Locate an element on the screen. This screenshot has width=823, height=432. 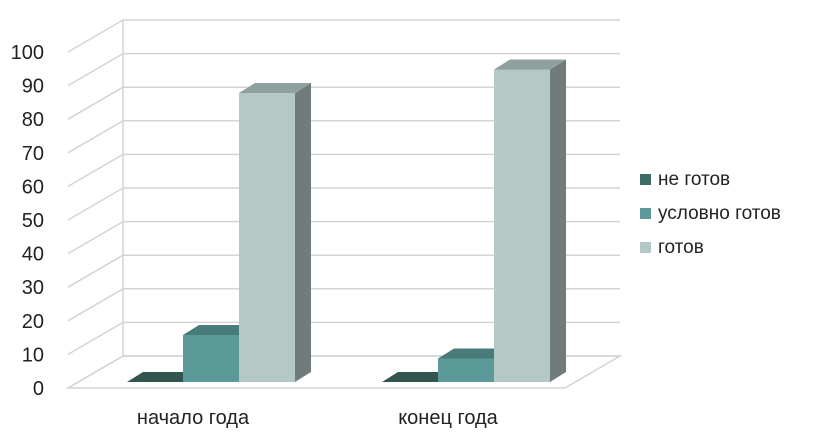
legend-label-1: не готов is located at coordinates (694, 179).